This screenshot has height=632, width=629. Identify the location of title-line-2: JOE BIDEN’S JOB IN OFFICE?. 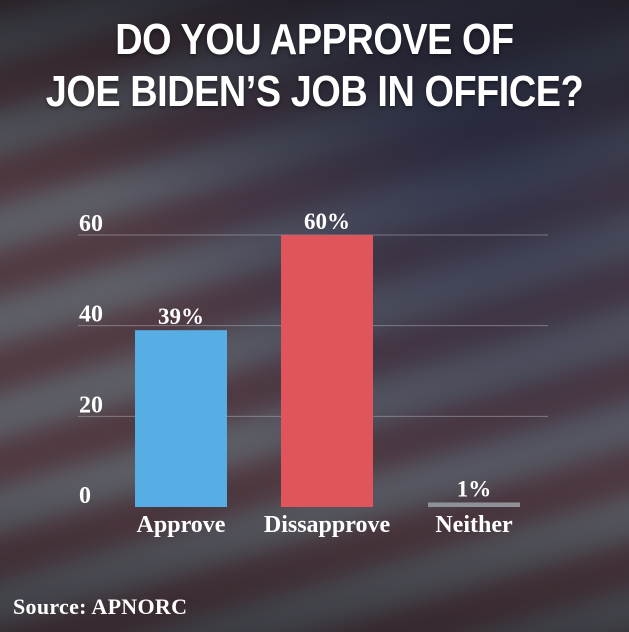
(314, 91).